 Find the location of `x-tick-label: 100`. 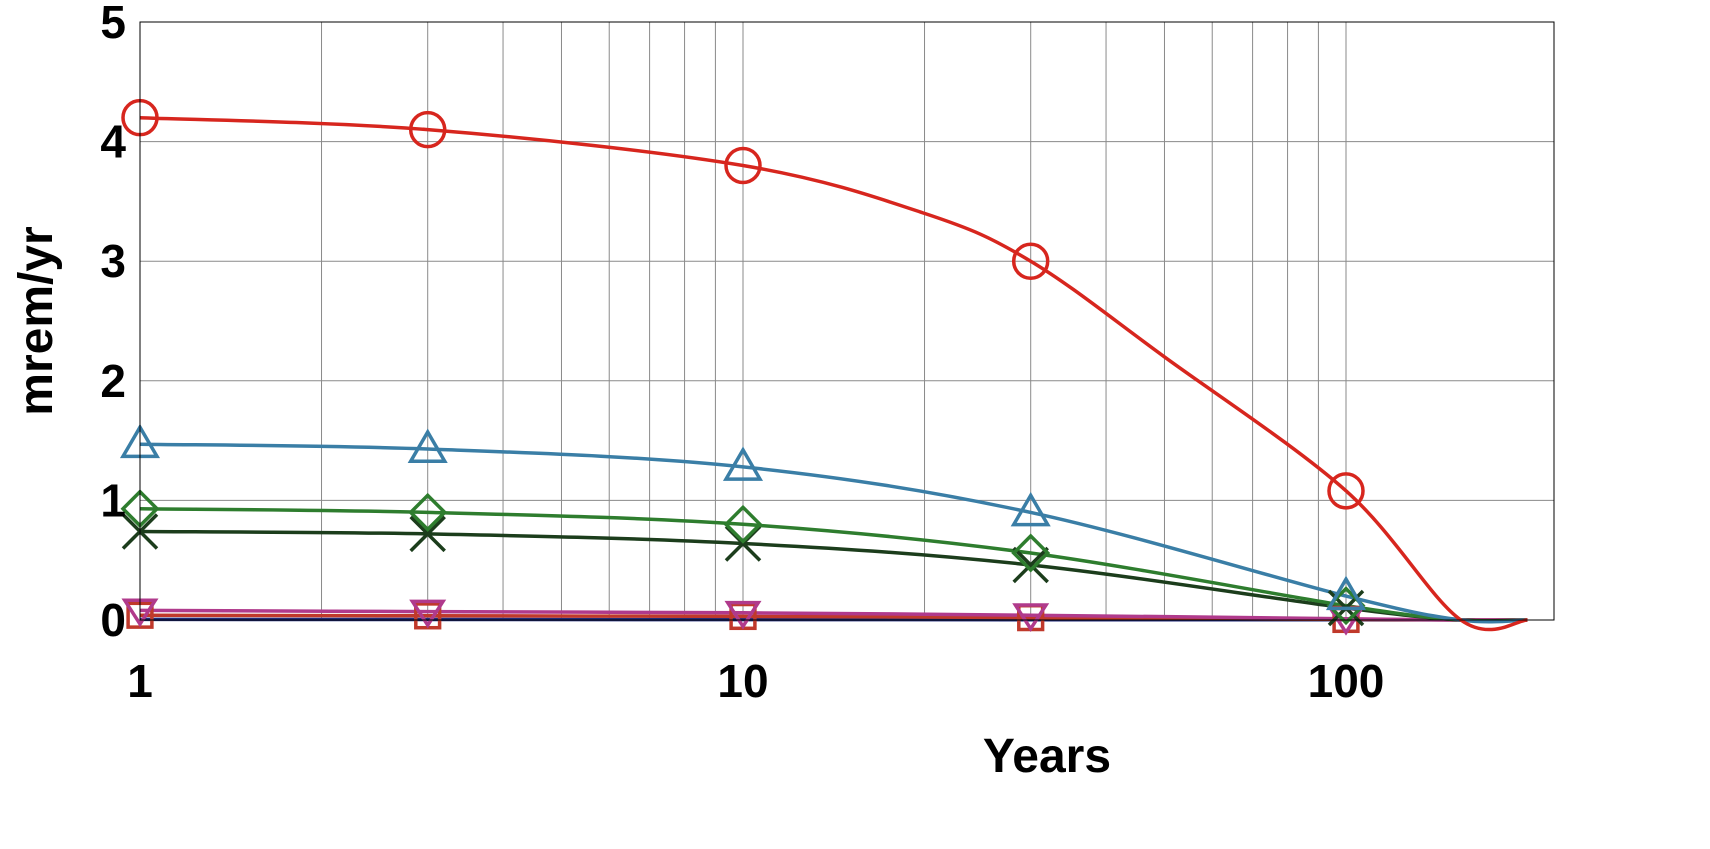

x-tick-label: 100 is located at coordinates (1346, 681).